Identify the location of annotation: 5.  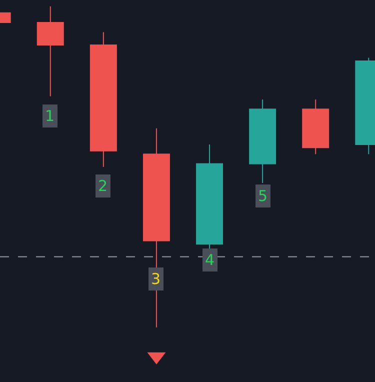
(263, 196).